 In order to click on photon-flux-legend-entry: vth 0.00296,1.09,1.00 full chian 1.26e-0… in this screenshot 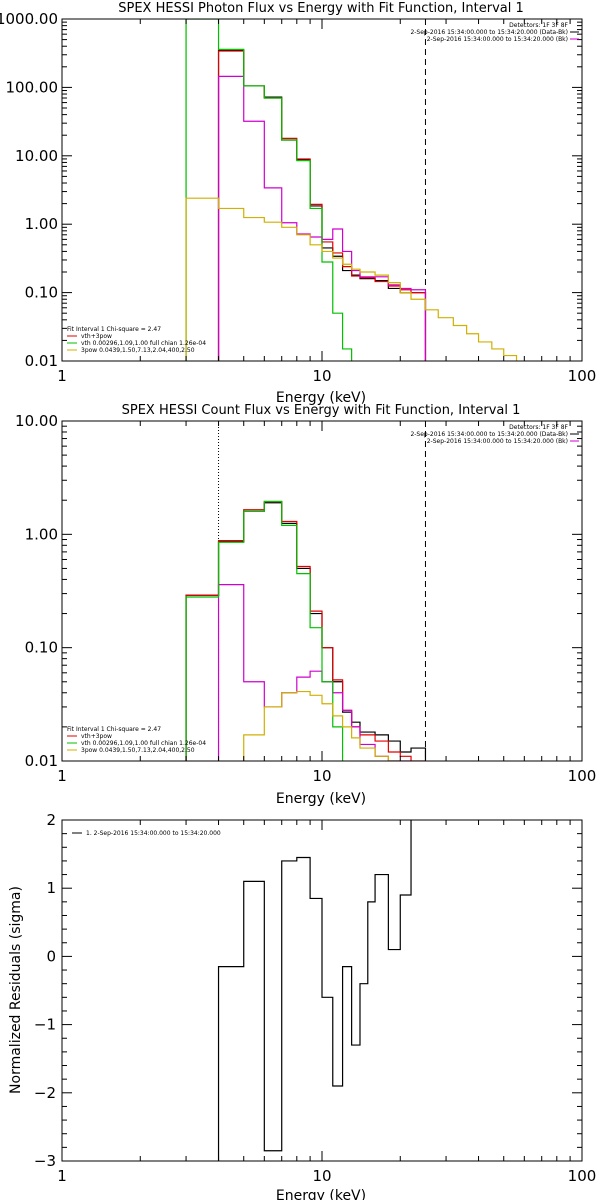, I will do `click(143, 343)`.